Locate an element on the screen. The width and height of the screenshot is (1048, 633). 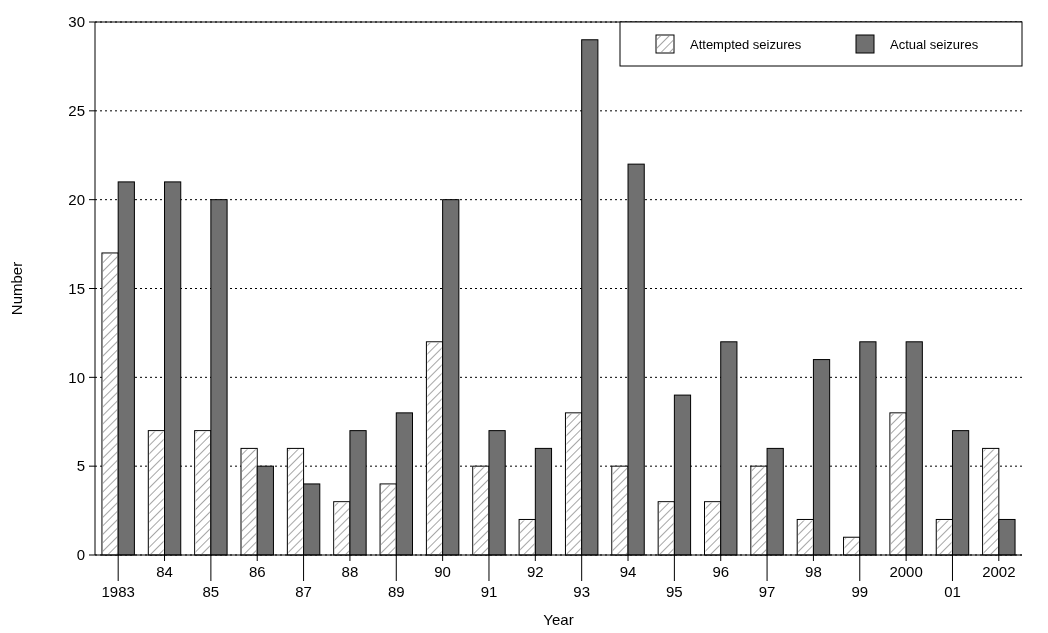
x-tick-label: 94 is located at coordinates (628, 571).